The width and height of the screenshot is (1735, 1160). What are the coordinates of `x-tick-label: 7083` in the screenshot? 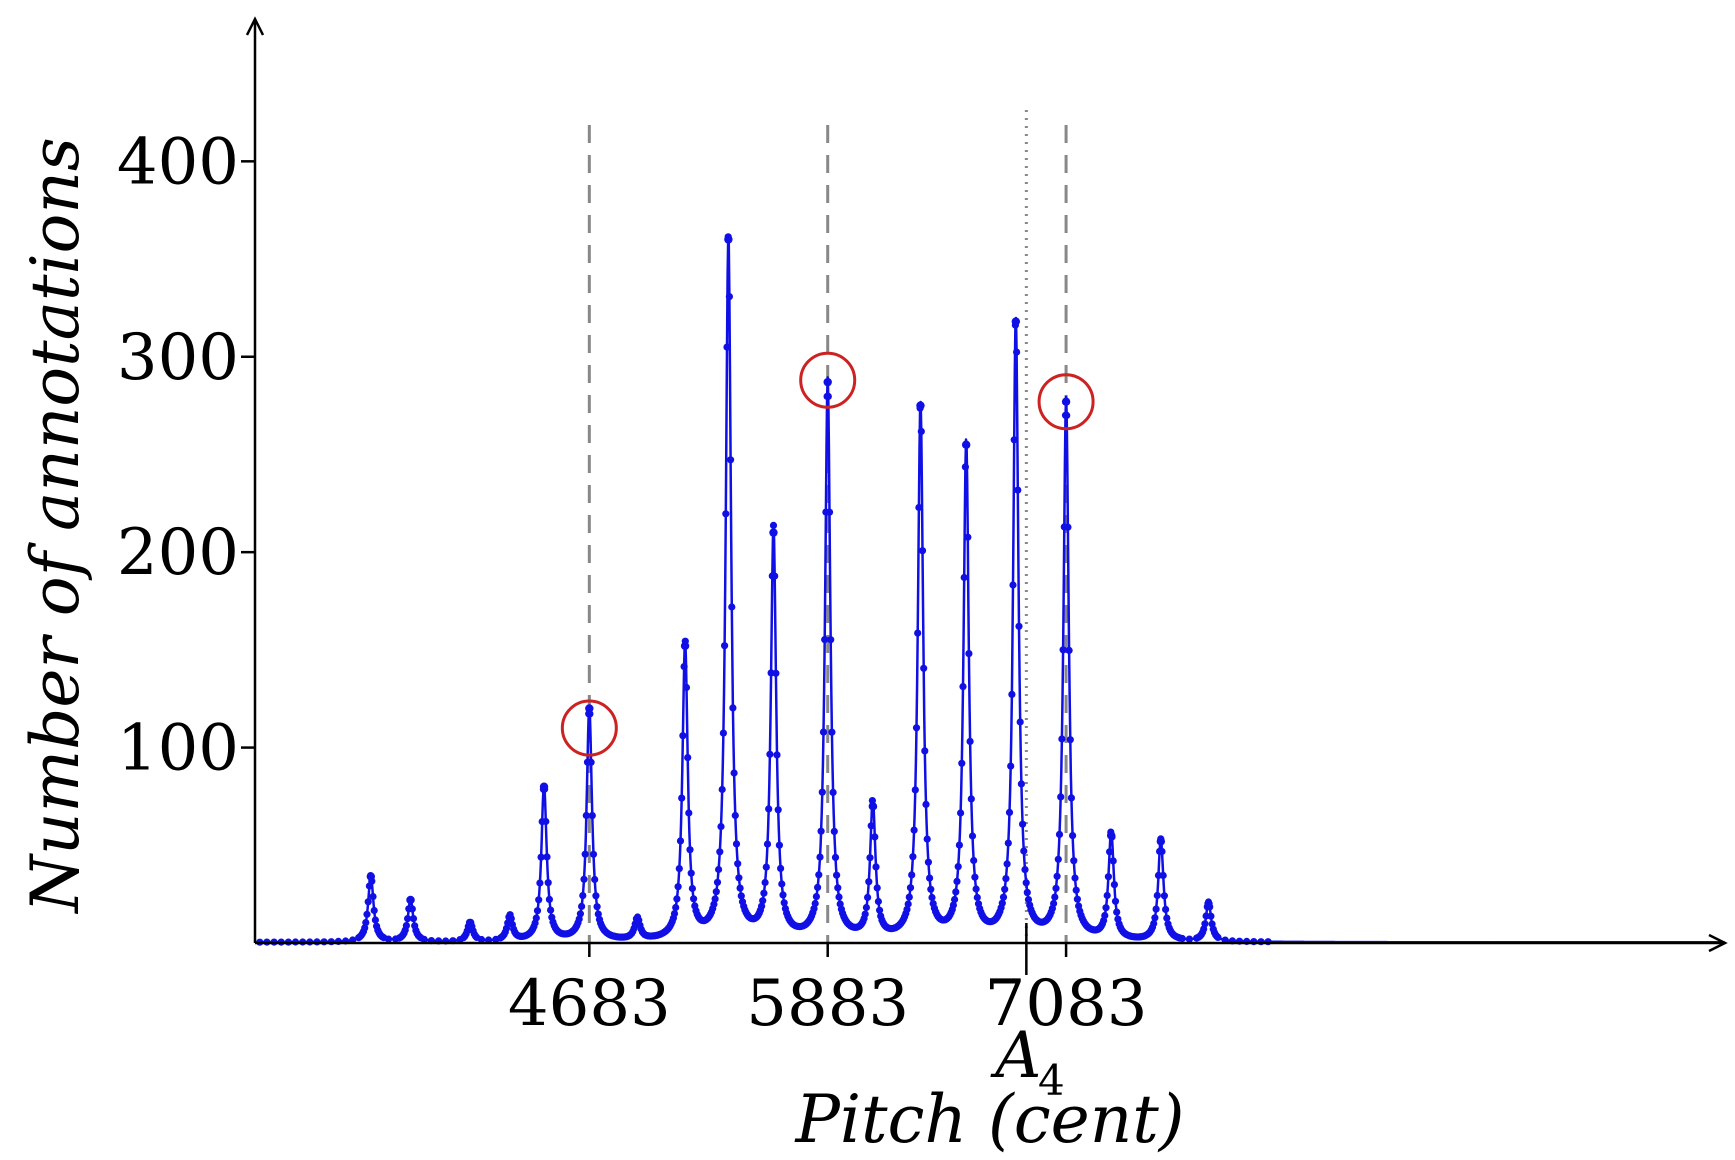 It's located at (1066, 1004).